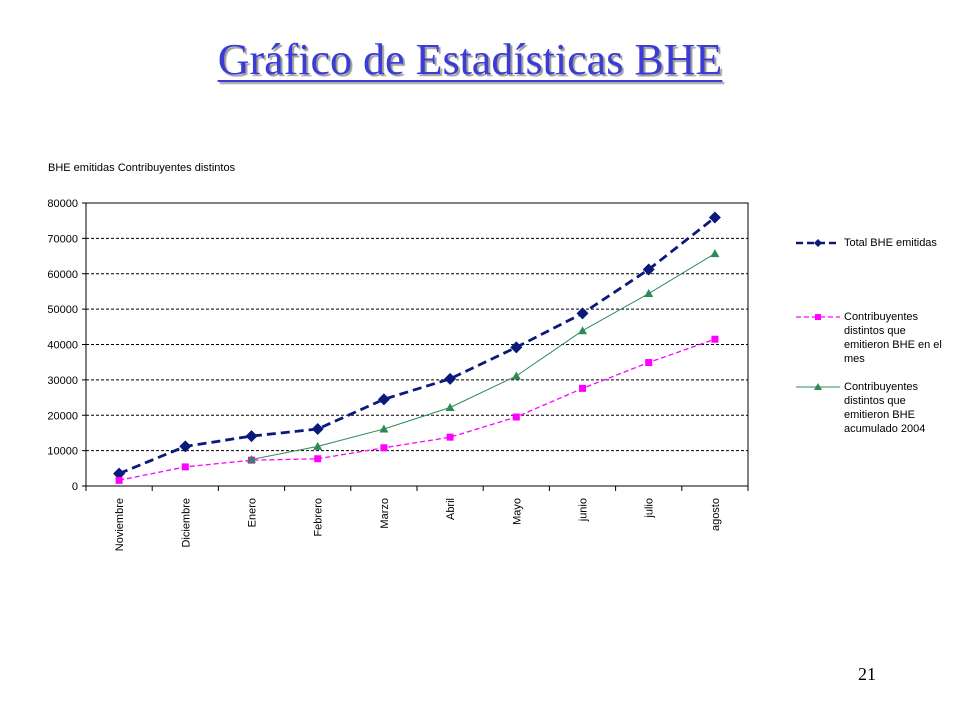  Describe the element at coordinates (818, 386) in the screenshot. I see `legend-swatch-contribuyentes-acumulado` at that location.